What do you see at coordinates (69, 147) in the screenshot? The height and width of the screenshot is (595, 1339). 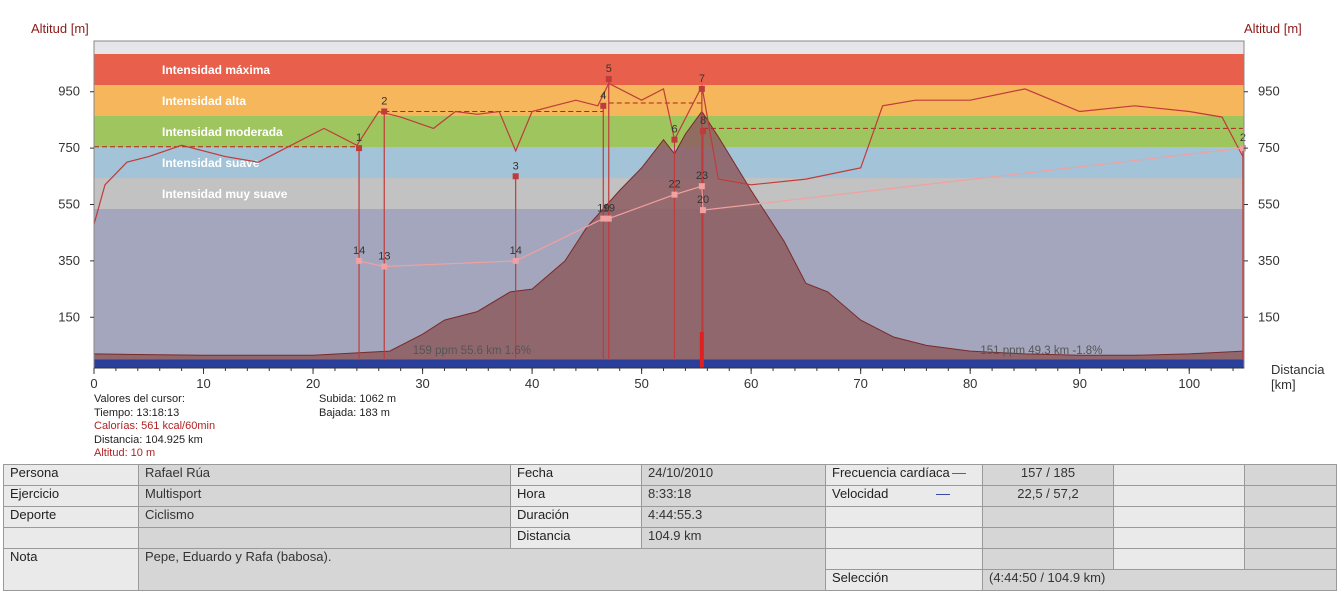 I see `y-tick-label: 750` at bounding box center [69, 147].